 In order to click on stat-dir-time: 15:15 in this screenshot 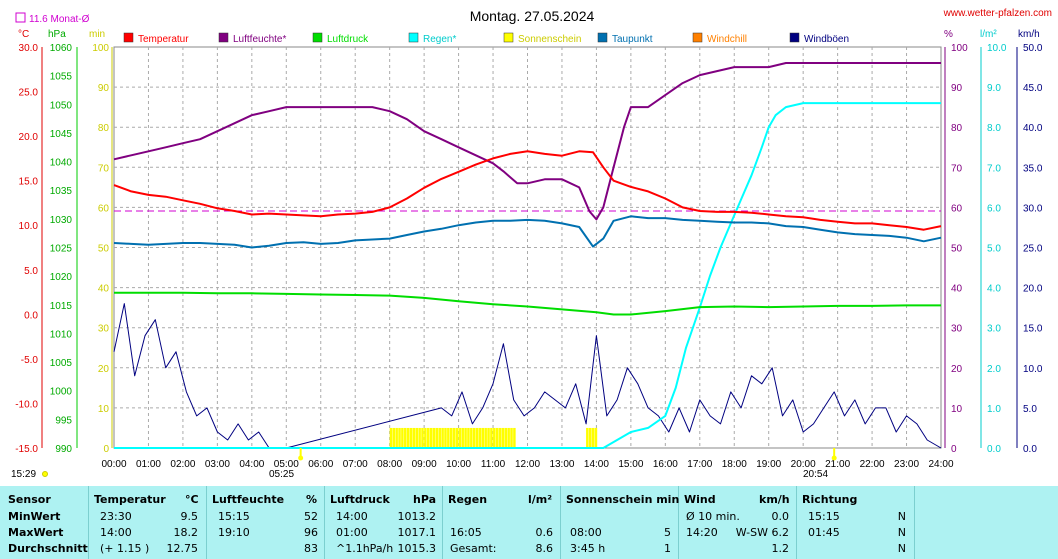, I will do `click(824, 516)`.